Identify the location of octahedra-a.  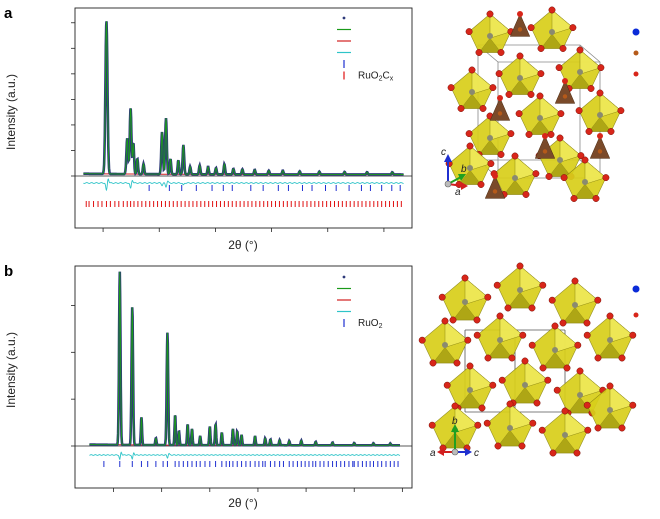
(535, 104).